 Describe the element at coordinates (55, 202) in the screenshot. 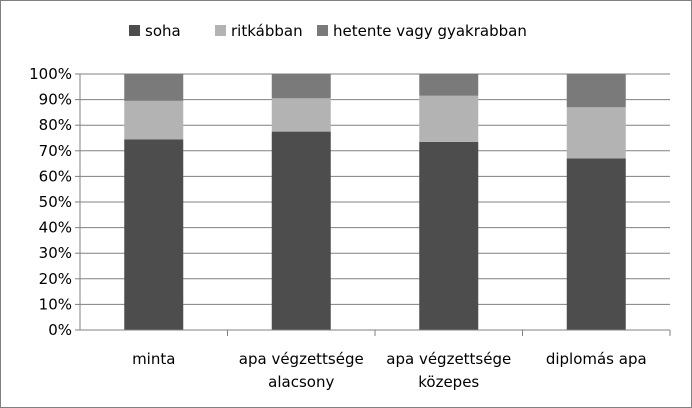

I see `y-tick-label: 50%` at that location.